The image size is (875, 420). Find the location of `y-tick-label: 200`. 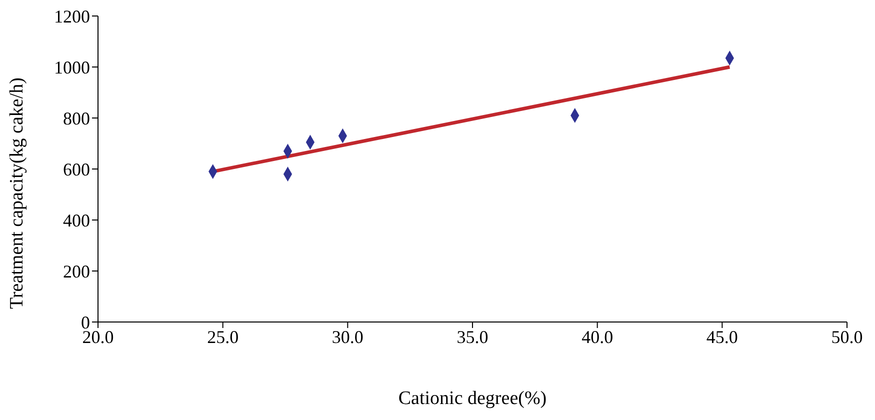

y-tick-label: 200 is located at coordinates (76, 271).